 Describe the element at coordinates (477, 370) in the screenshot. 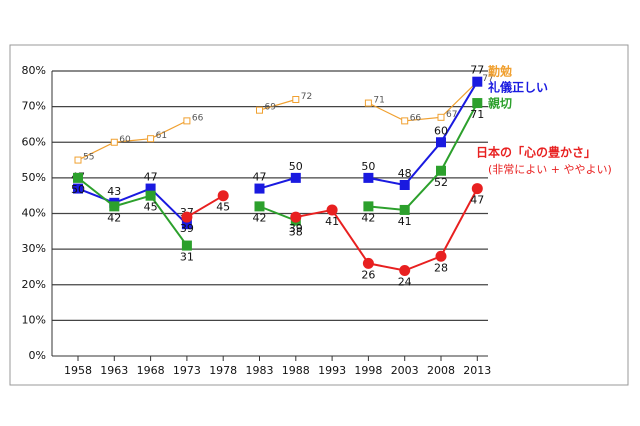

I see `x-tick-label: 2013` at that location.